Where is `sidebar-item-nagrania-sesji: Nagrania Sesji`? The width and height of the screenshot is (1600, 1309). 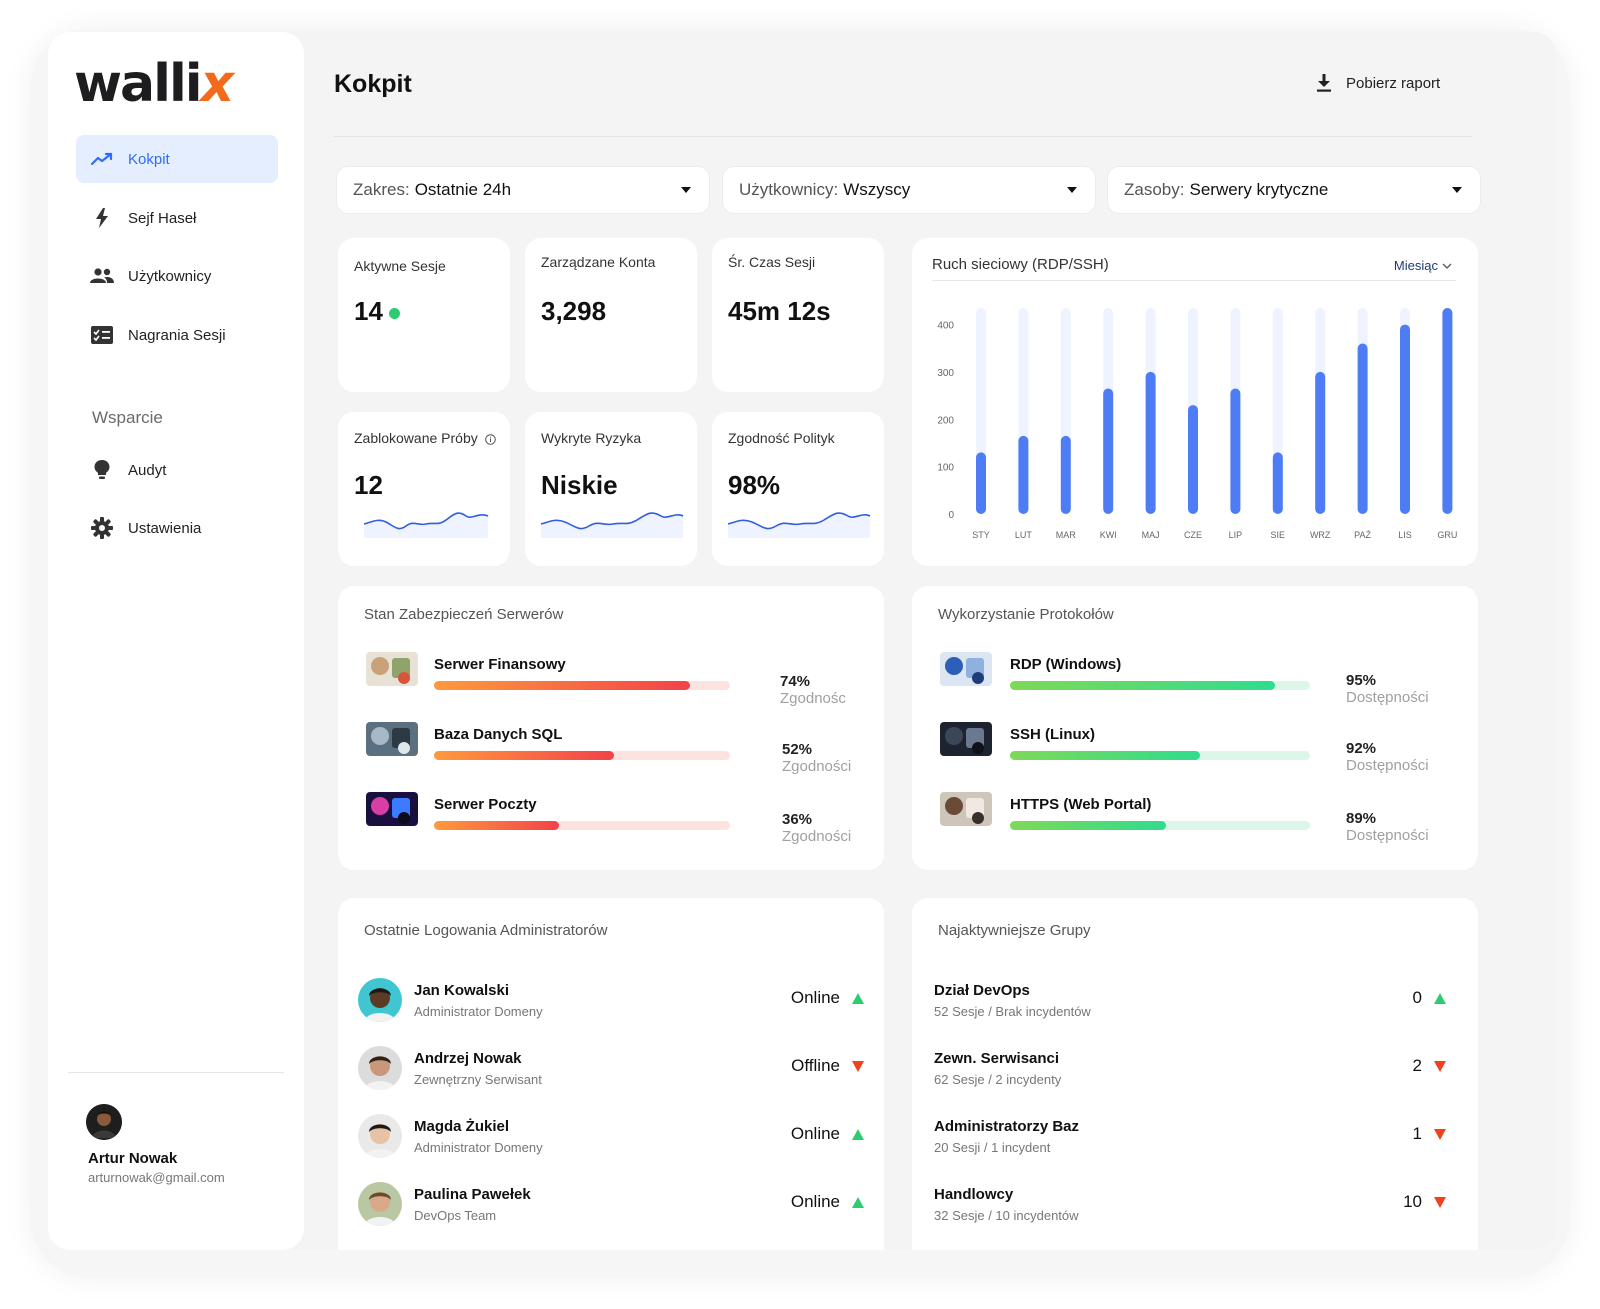 sidebar-item-nagrania-sesji: Nagrania Sesji is located at coordinates (177, 335).